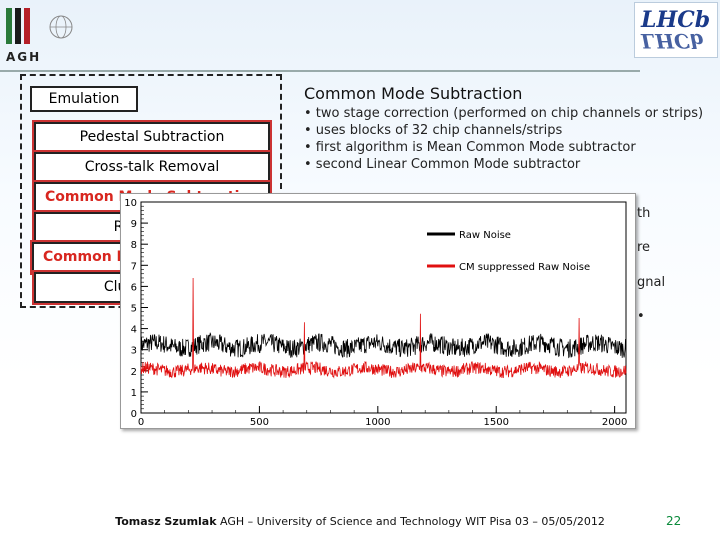  What do you see at coordinates (442, 164) in the screenshot?
I see `bullet-item: • second Linear Common Mode subtractor` at bounding box center [442, 164].